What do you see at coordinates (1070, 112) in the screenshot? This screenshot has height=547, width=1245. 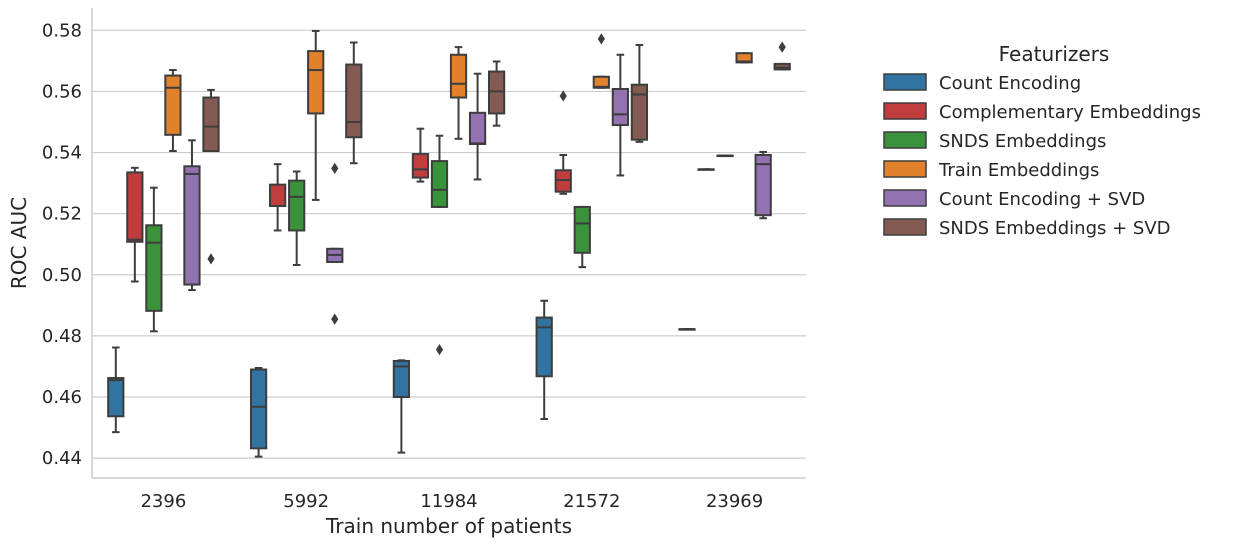 I see `legend-label: Complementary Embeddings` at bounding box center [1070, 112].